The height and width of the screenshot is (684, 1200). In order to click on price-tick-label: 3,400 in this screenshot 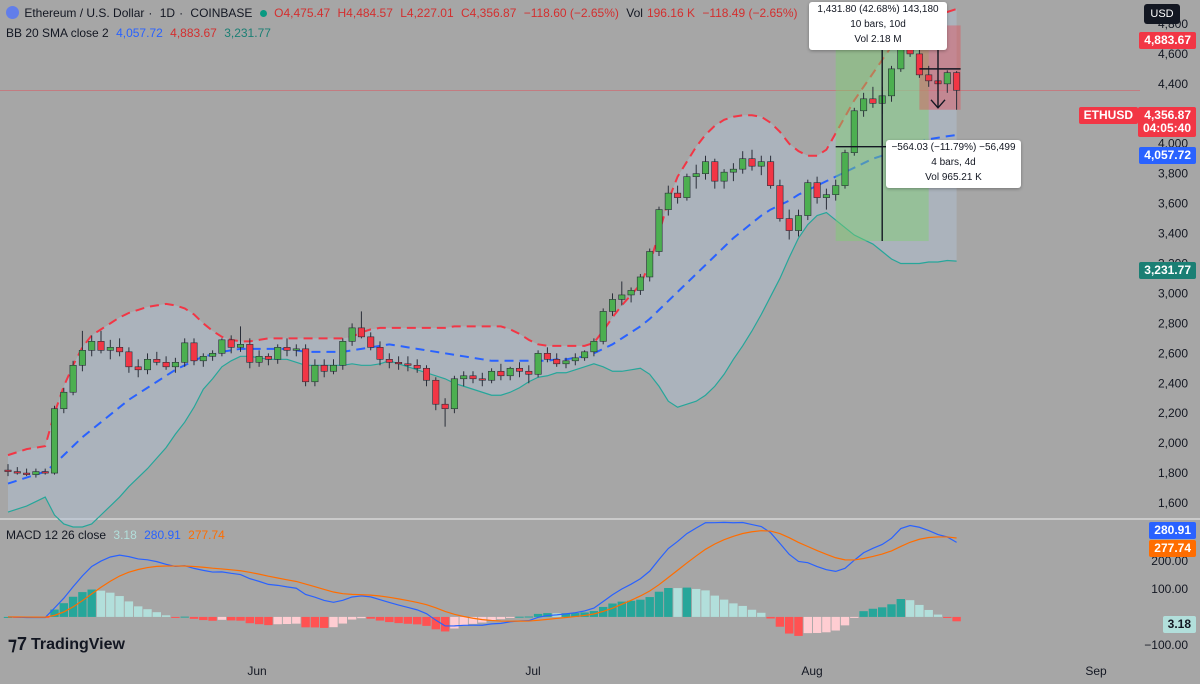, I will do `click(1173, 234)`.